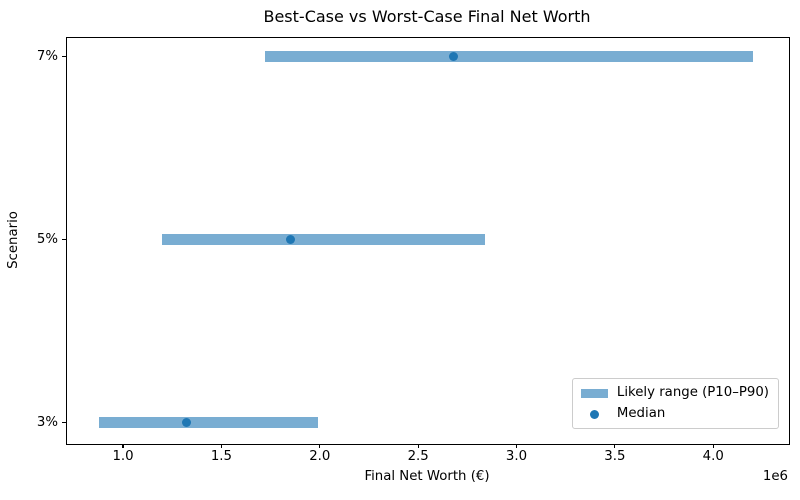 The image size is (800, 500). I want to click on x-tick-label: 4.0, so click(713, 456).